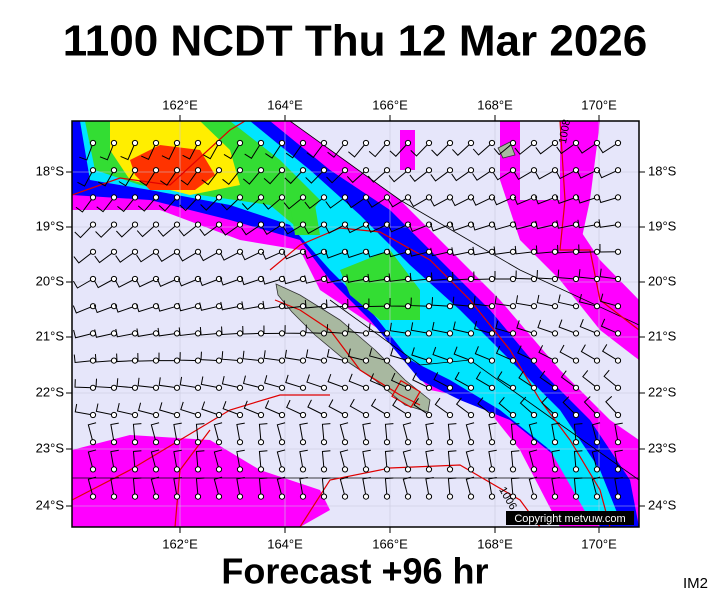 The height and width of the screenshot is (600, 711). Describe the element at coordinates (570, 518) in the screenshot. I see `copyright-box` at that location.